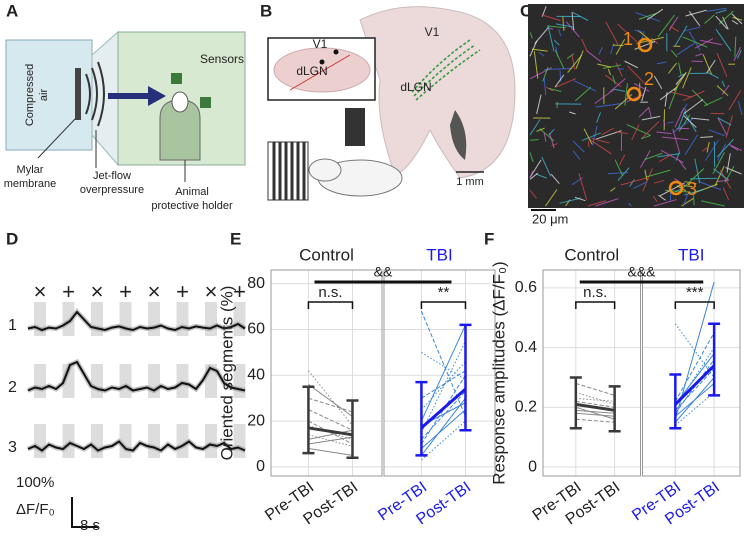 This screenshot has height=540, width=744. What do you see at coordinates (112, 190) in the screenshot?
I see `jet-label: overpressure` at bounding box center [112, 190].